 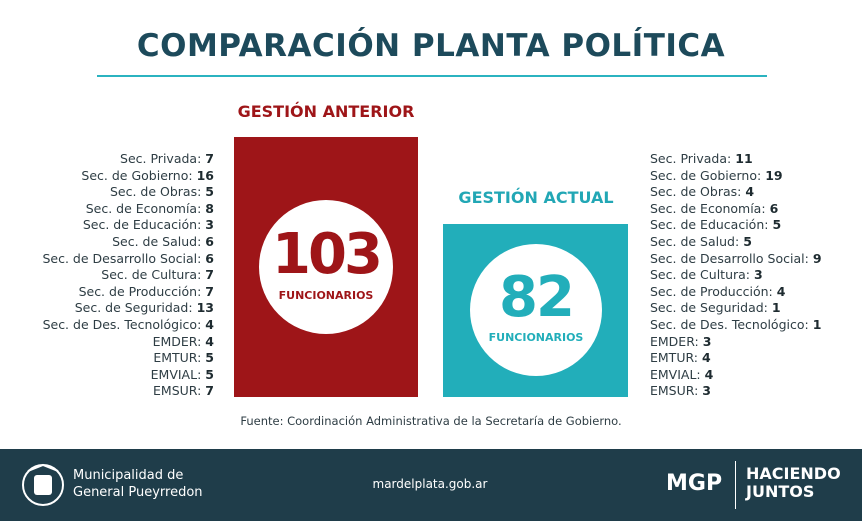 What do you see at coordinates (694, 483) in the screenshot?
I see `brand: MGP` at bounding box center [694, 483].